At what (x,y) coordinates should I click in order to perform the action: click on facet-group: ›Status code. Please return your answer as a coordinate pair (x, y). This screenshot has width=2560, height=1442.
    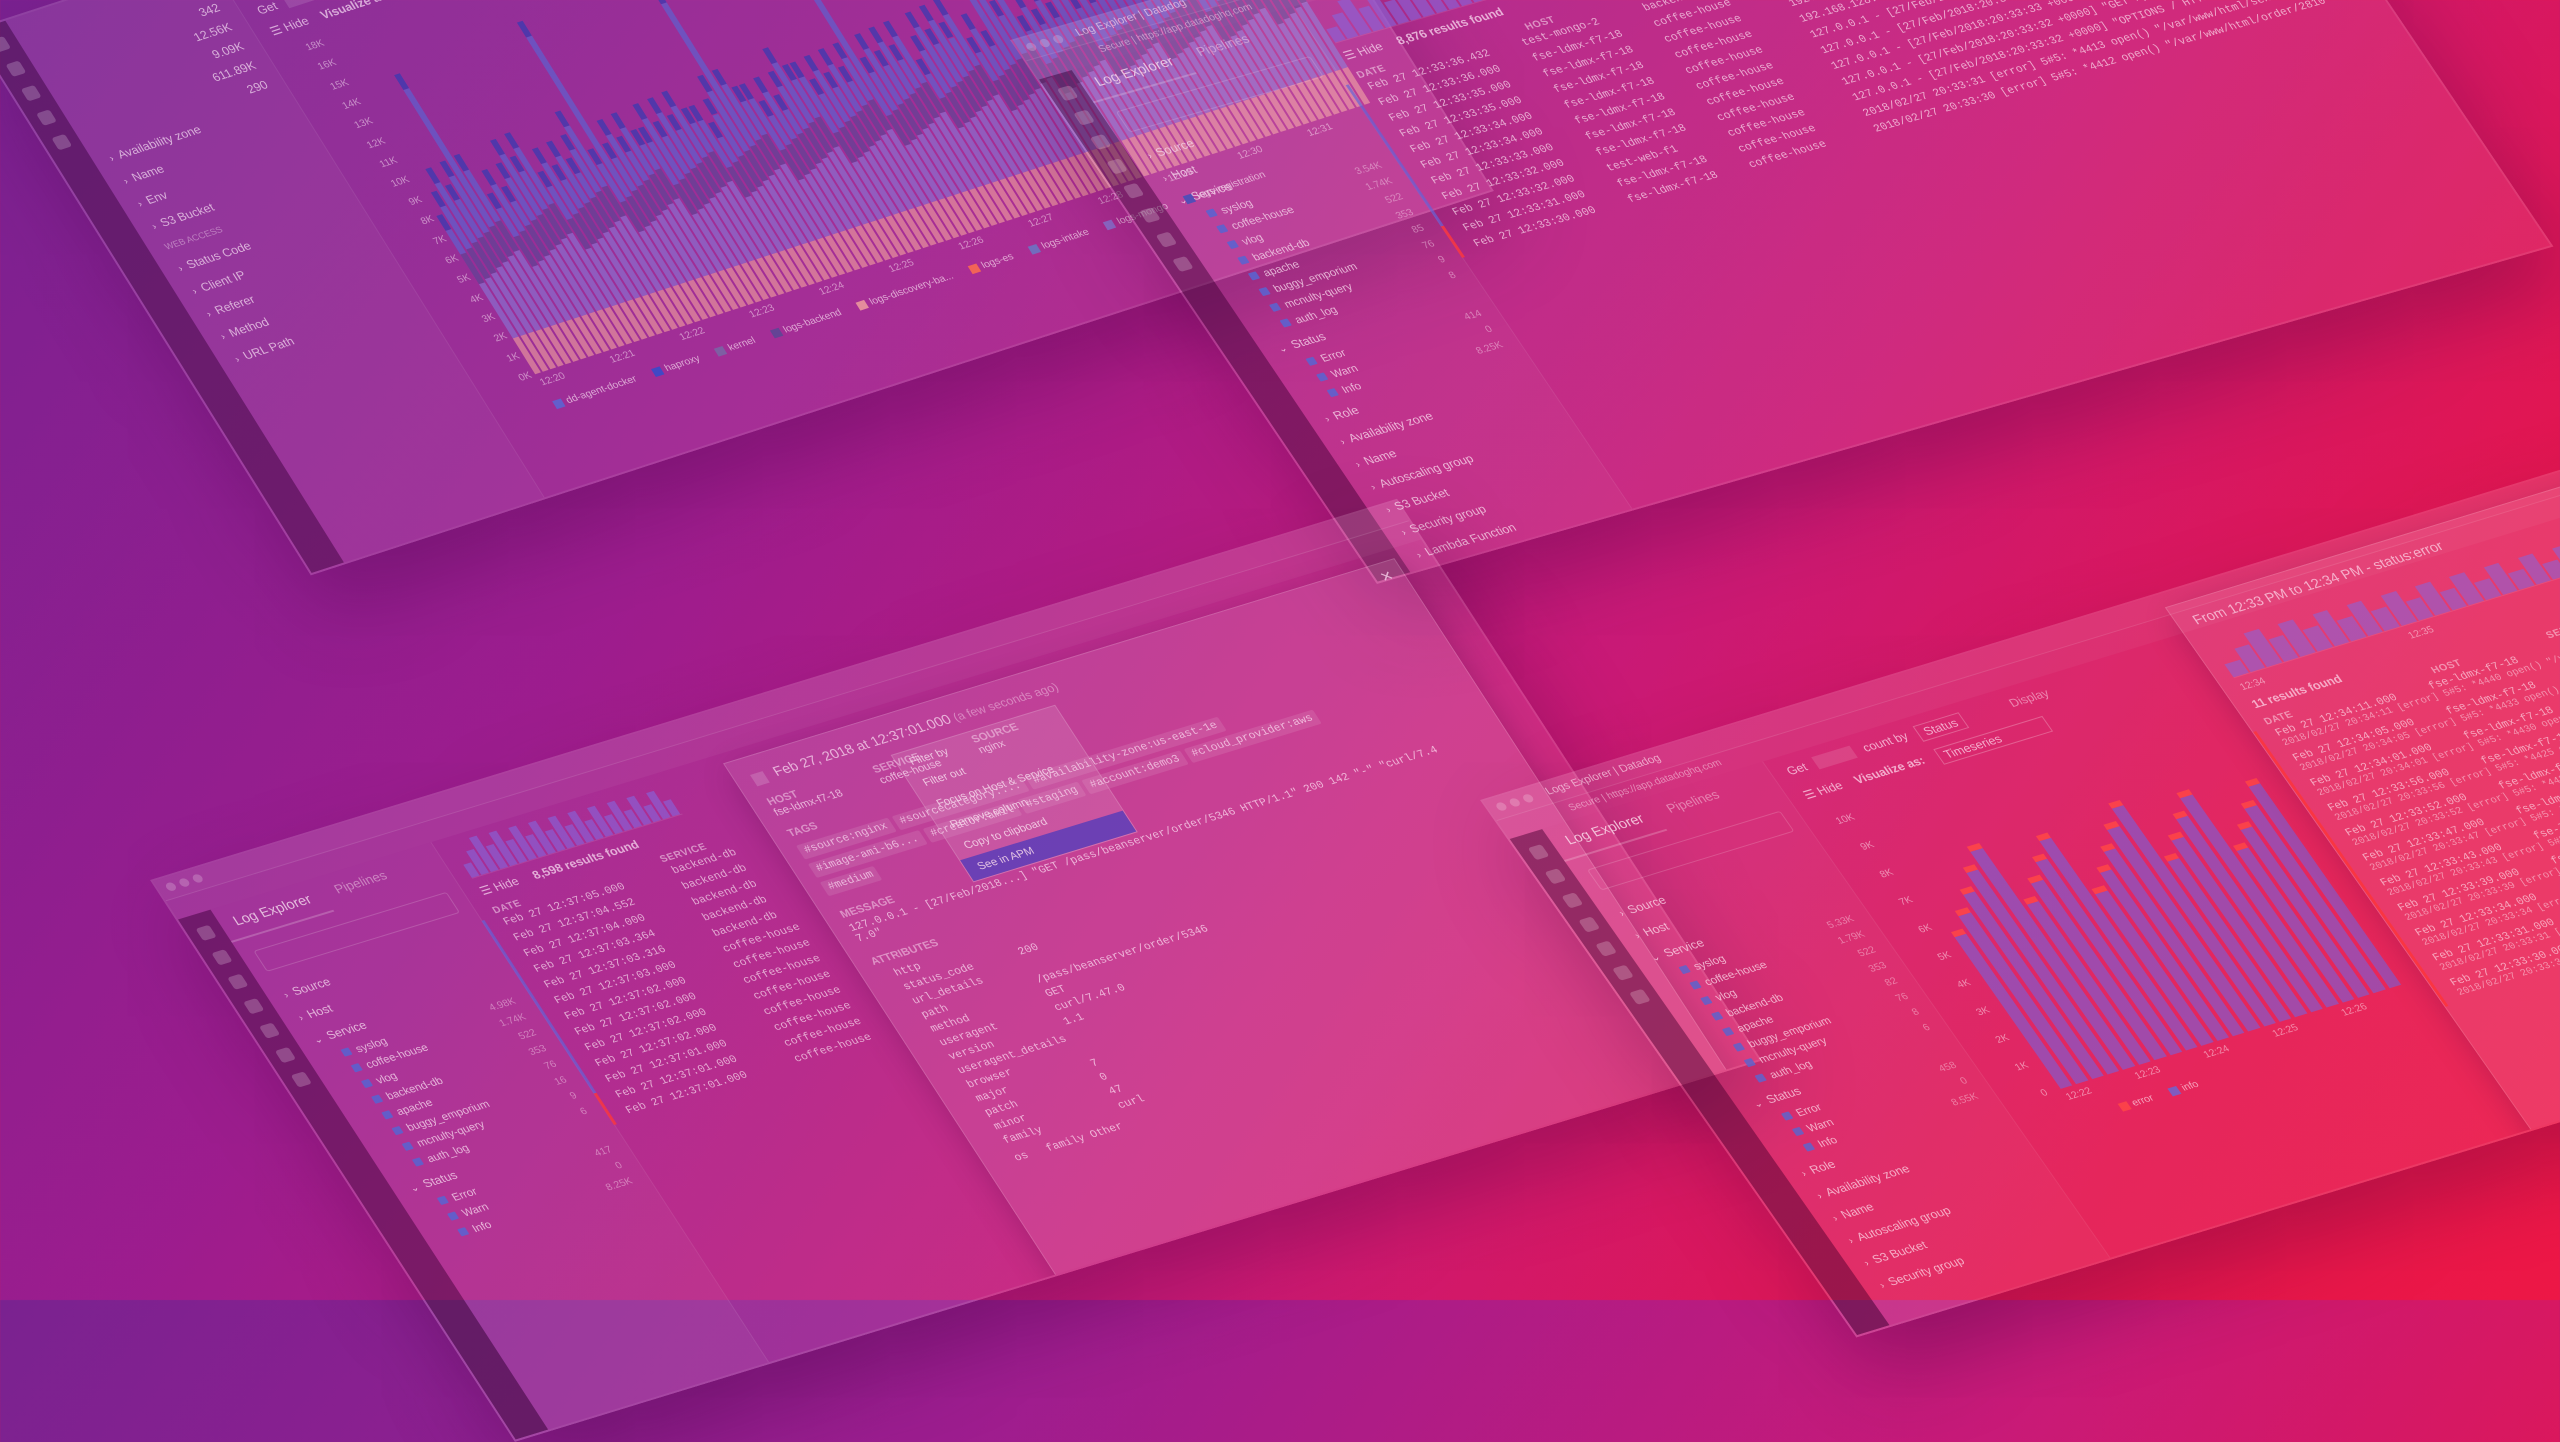
    Looking at the image, I should click on (1571, 578).